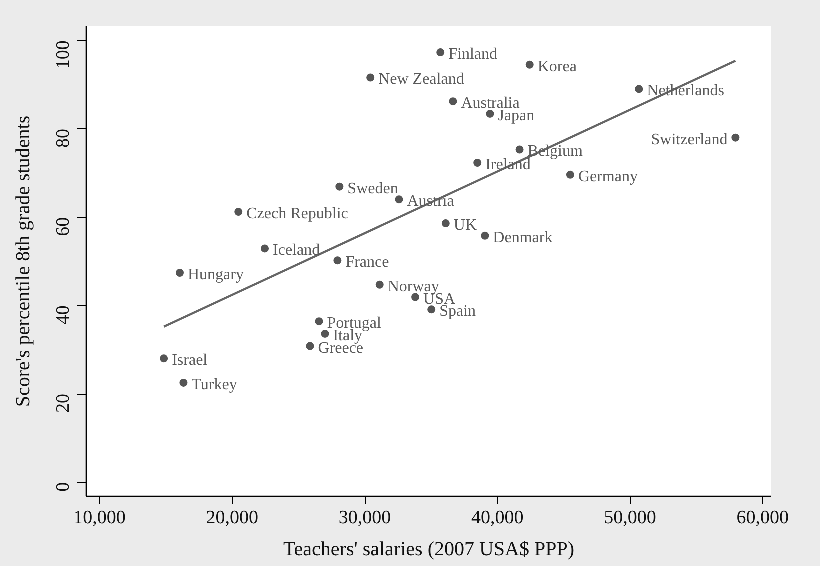  I want to click on annotation: Turkey, so click(215, 385).